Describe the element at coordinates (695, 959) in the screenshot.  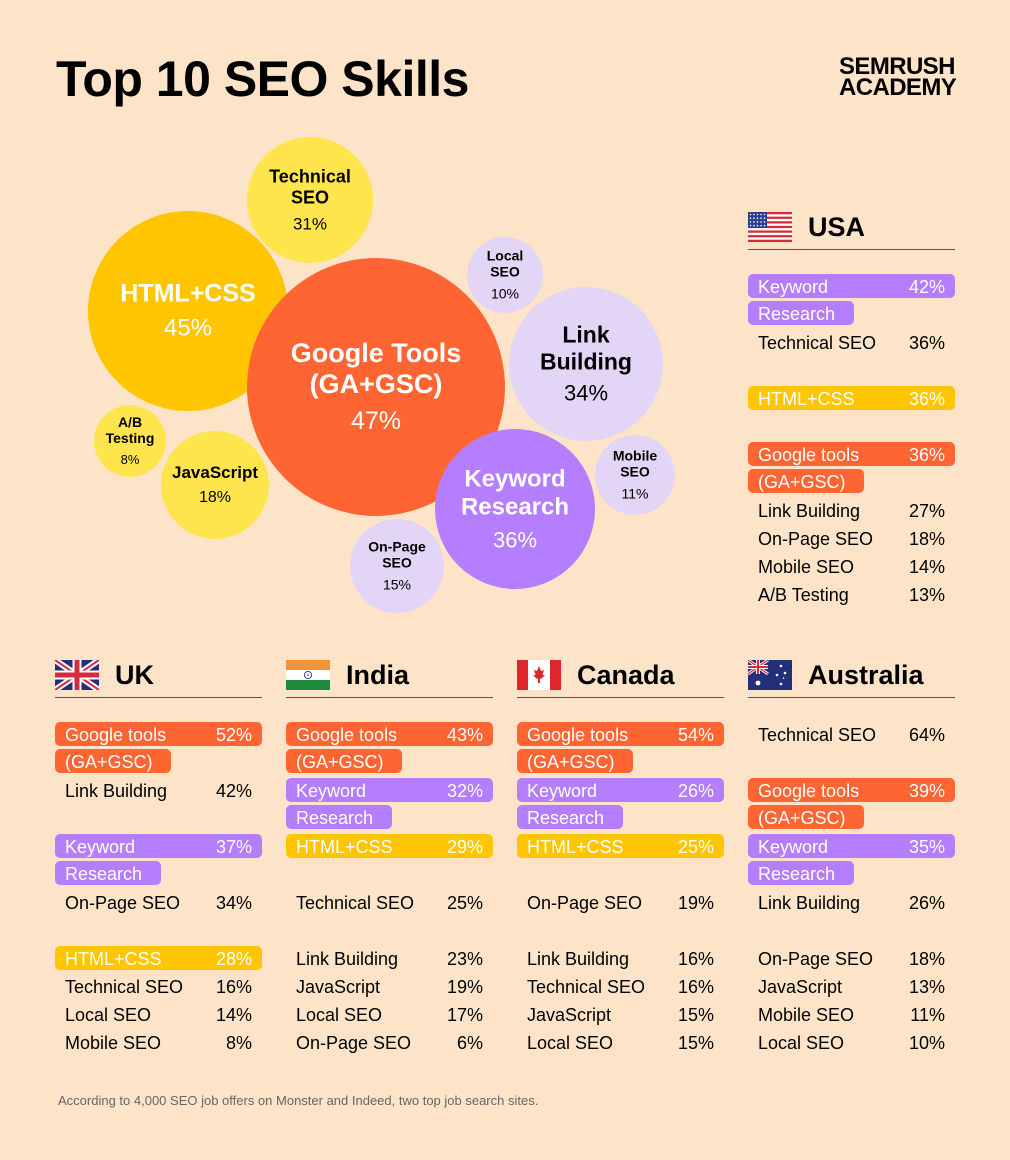
I see `skill-percent: 16%` at that location.